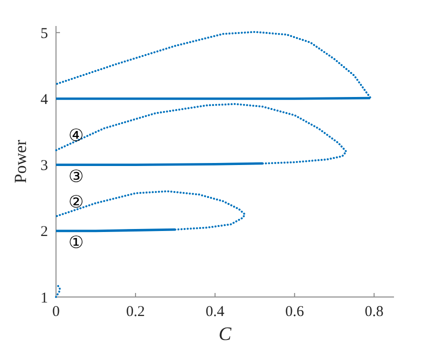 This screenshot has width=436, height=354. What do you see at coordinates (44, 298) in the screenshot?
I see `y-tick-label: 1` at bounding box center [44, 298].